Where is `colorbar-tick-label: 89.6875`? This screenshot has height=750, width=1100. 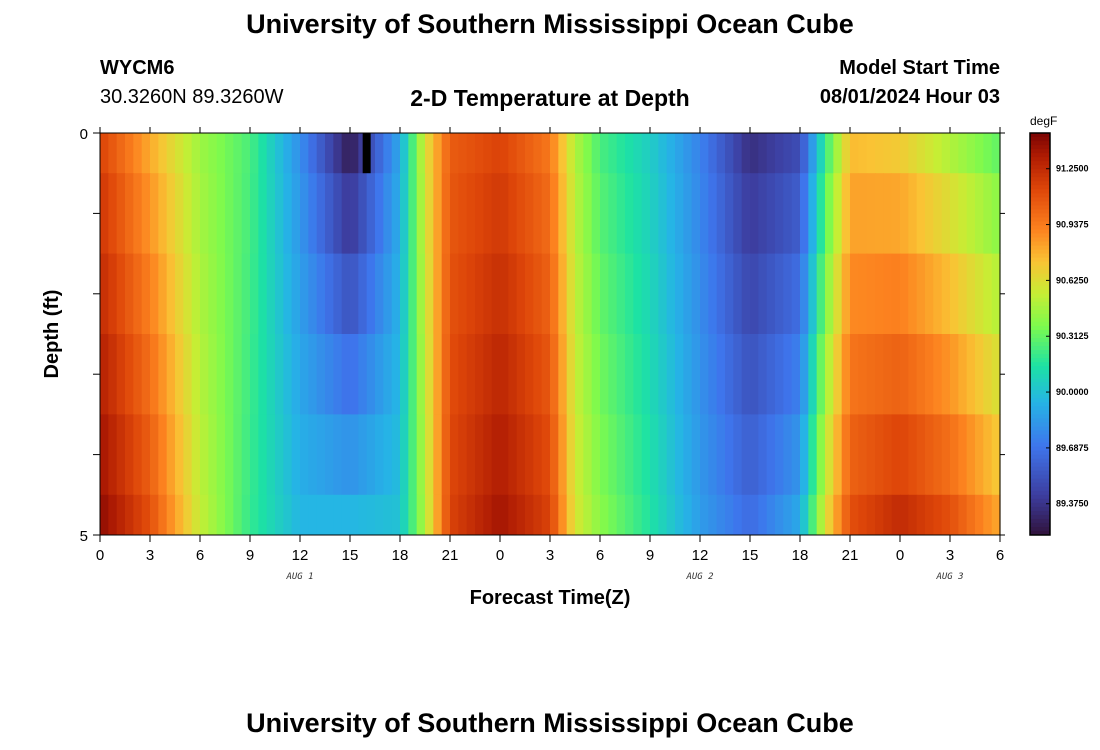
colorbar-tick-label: 89.6875 is located at coordinates (1072, 448).